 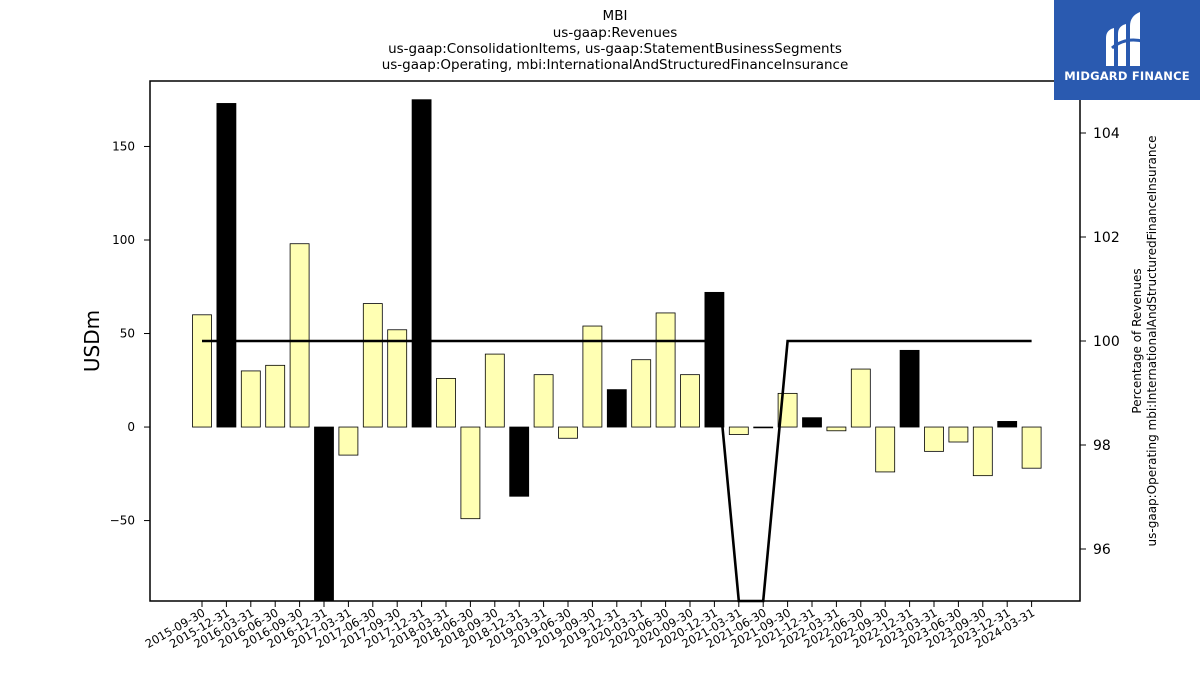 I want to click on right-tick-label: 102, so click(x=1106, y=238).